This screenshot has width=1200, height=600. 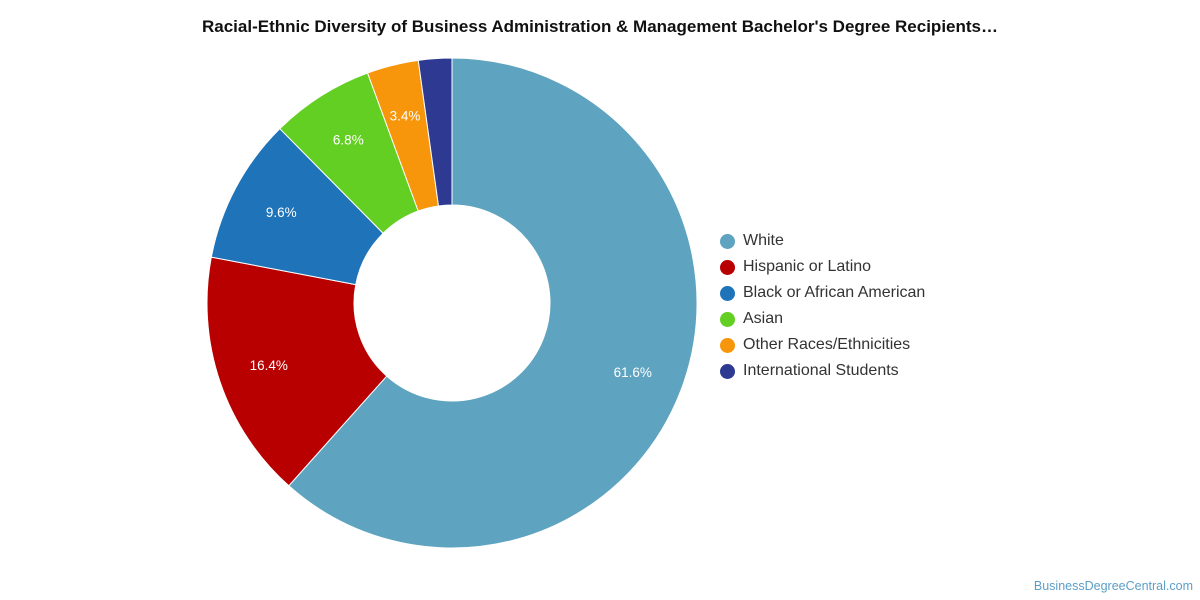 I want to click on legend-item-asian: Asian, so click(x=822, y=319).